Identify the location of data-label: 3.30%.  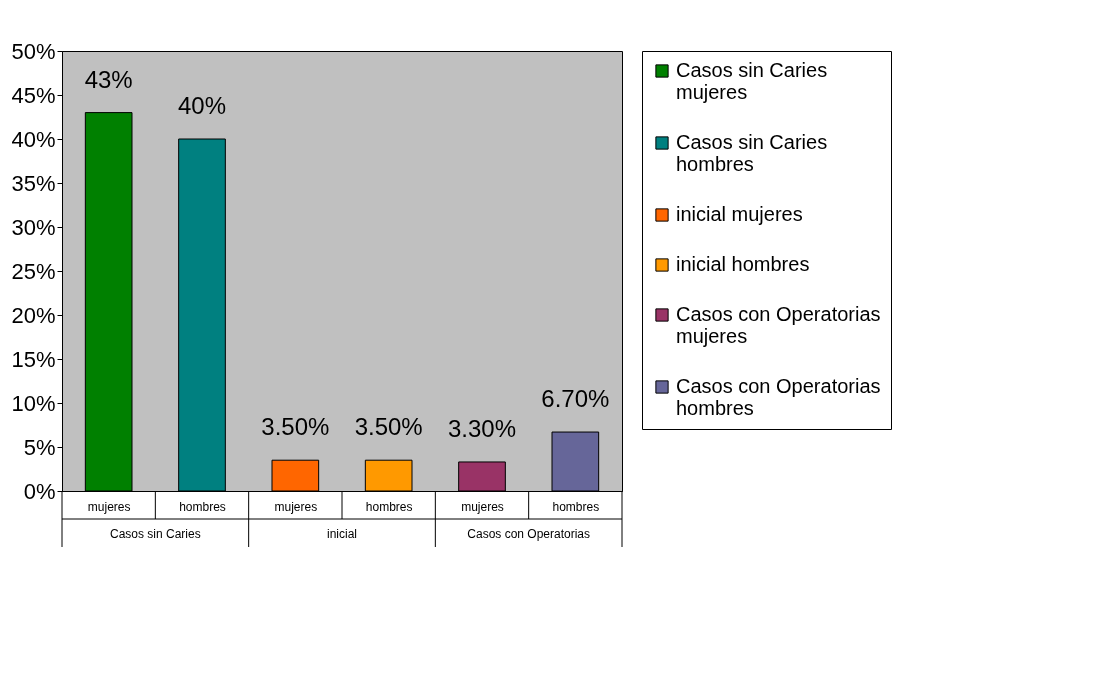
(482, 428).